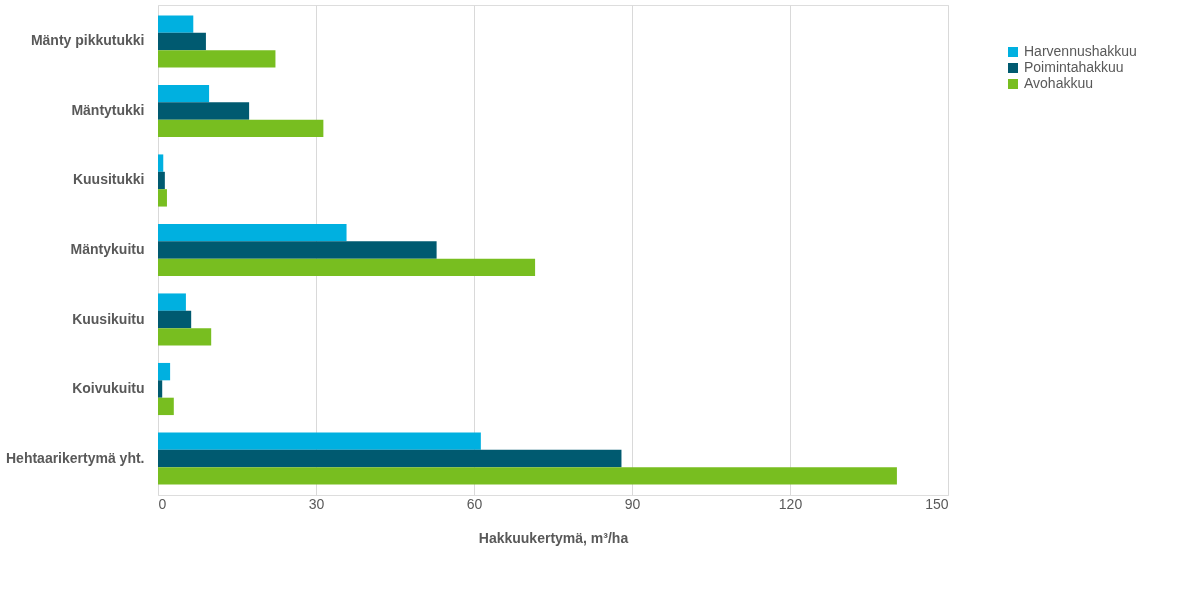 The height and width of the screenshot is (597, 1182). What do you see at coordinates (790, 503) in the screenshot?
I see `x-tick-label: 120` at bounding box center [790, 503].